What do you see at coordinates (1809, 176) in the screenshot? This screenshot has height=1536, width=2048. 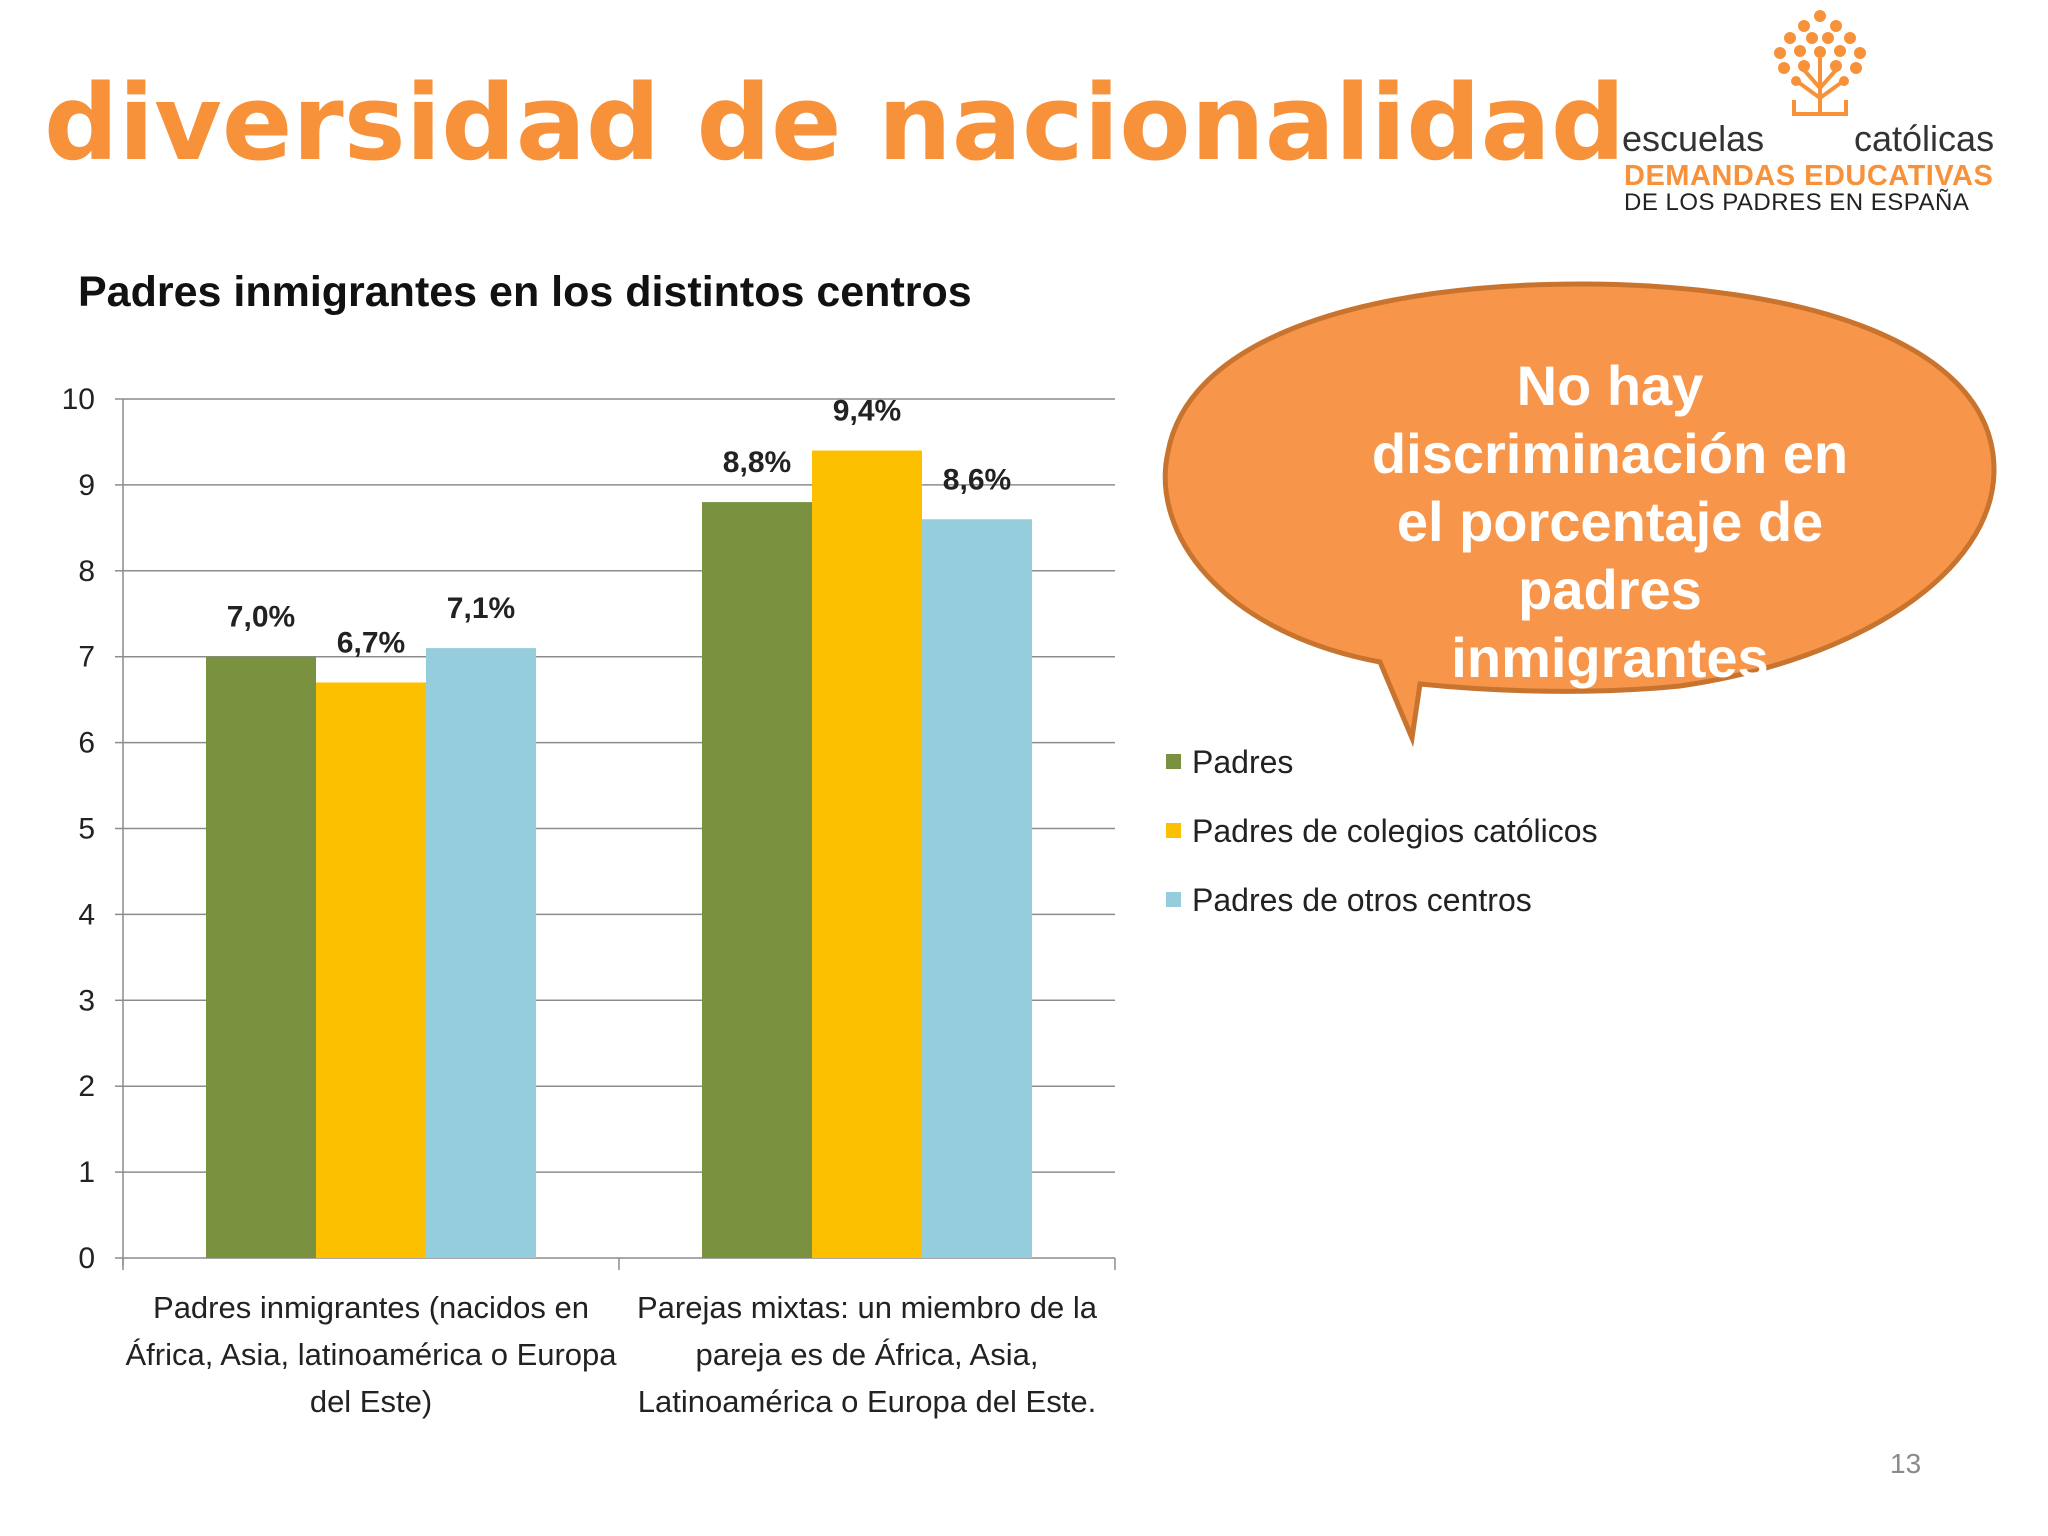 I see `logo-tagline-1: DEMANDAS EDUCATIVAS` at bounding box center [1809, 176].